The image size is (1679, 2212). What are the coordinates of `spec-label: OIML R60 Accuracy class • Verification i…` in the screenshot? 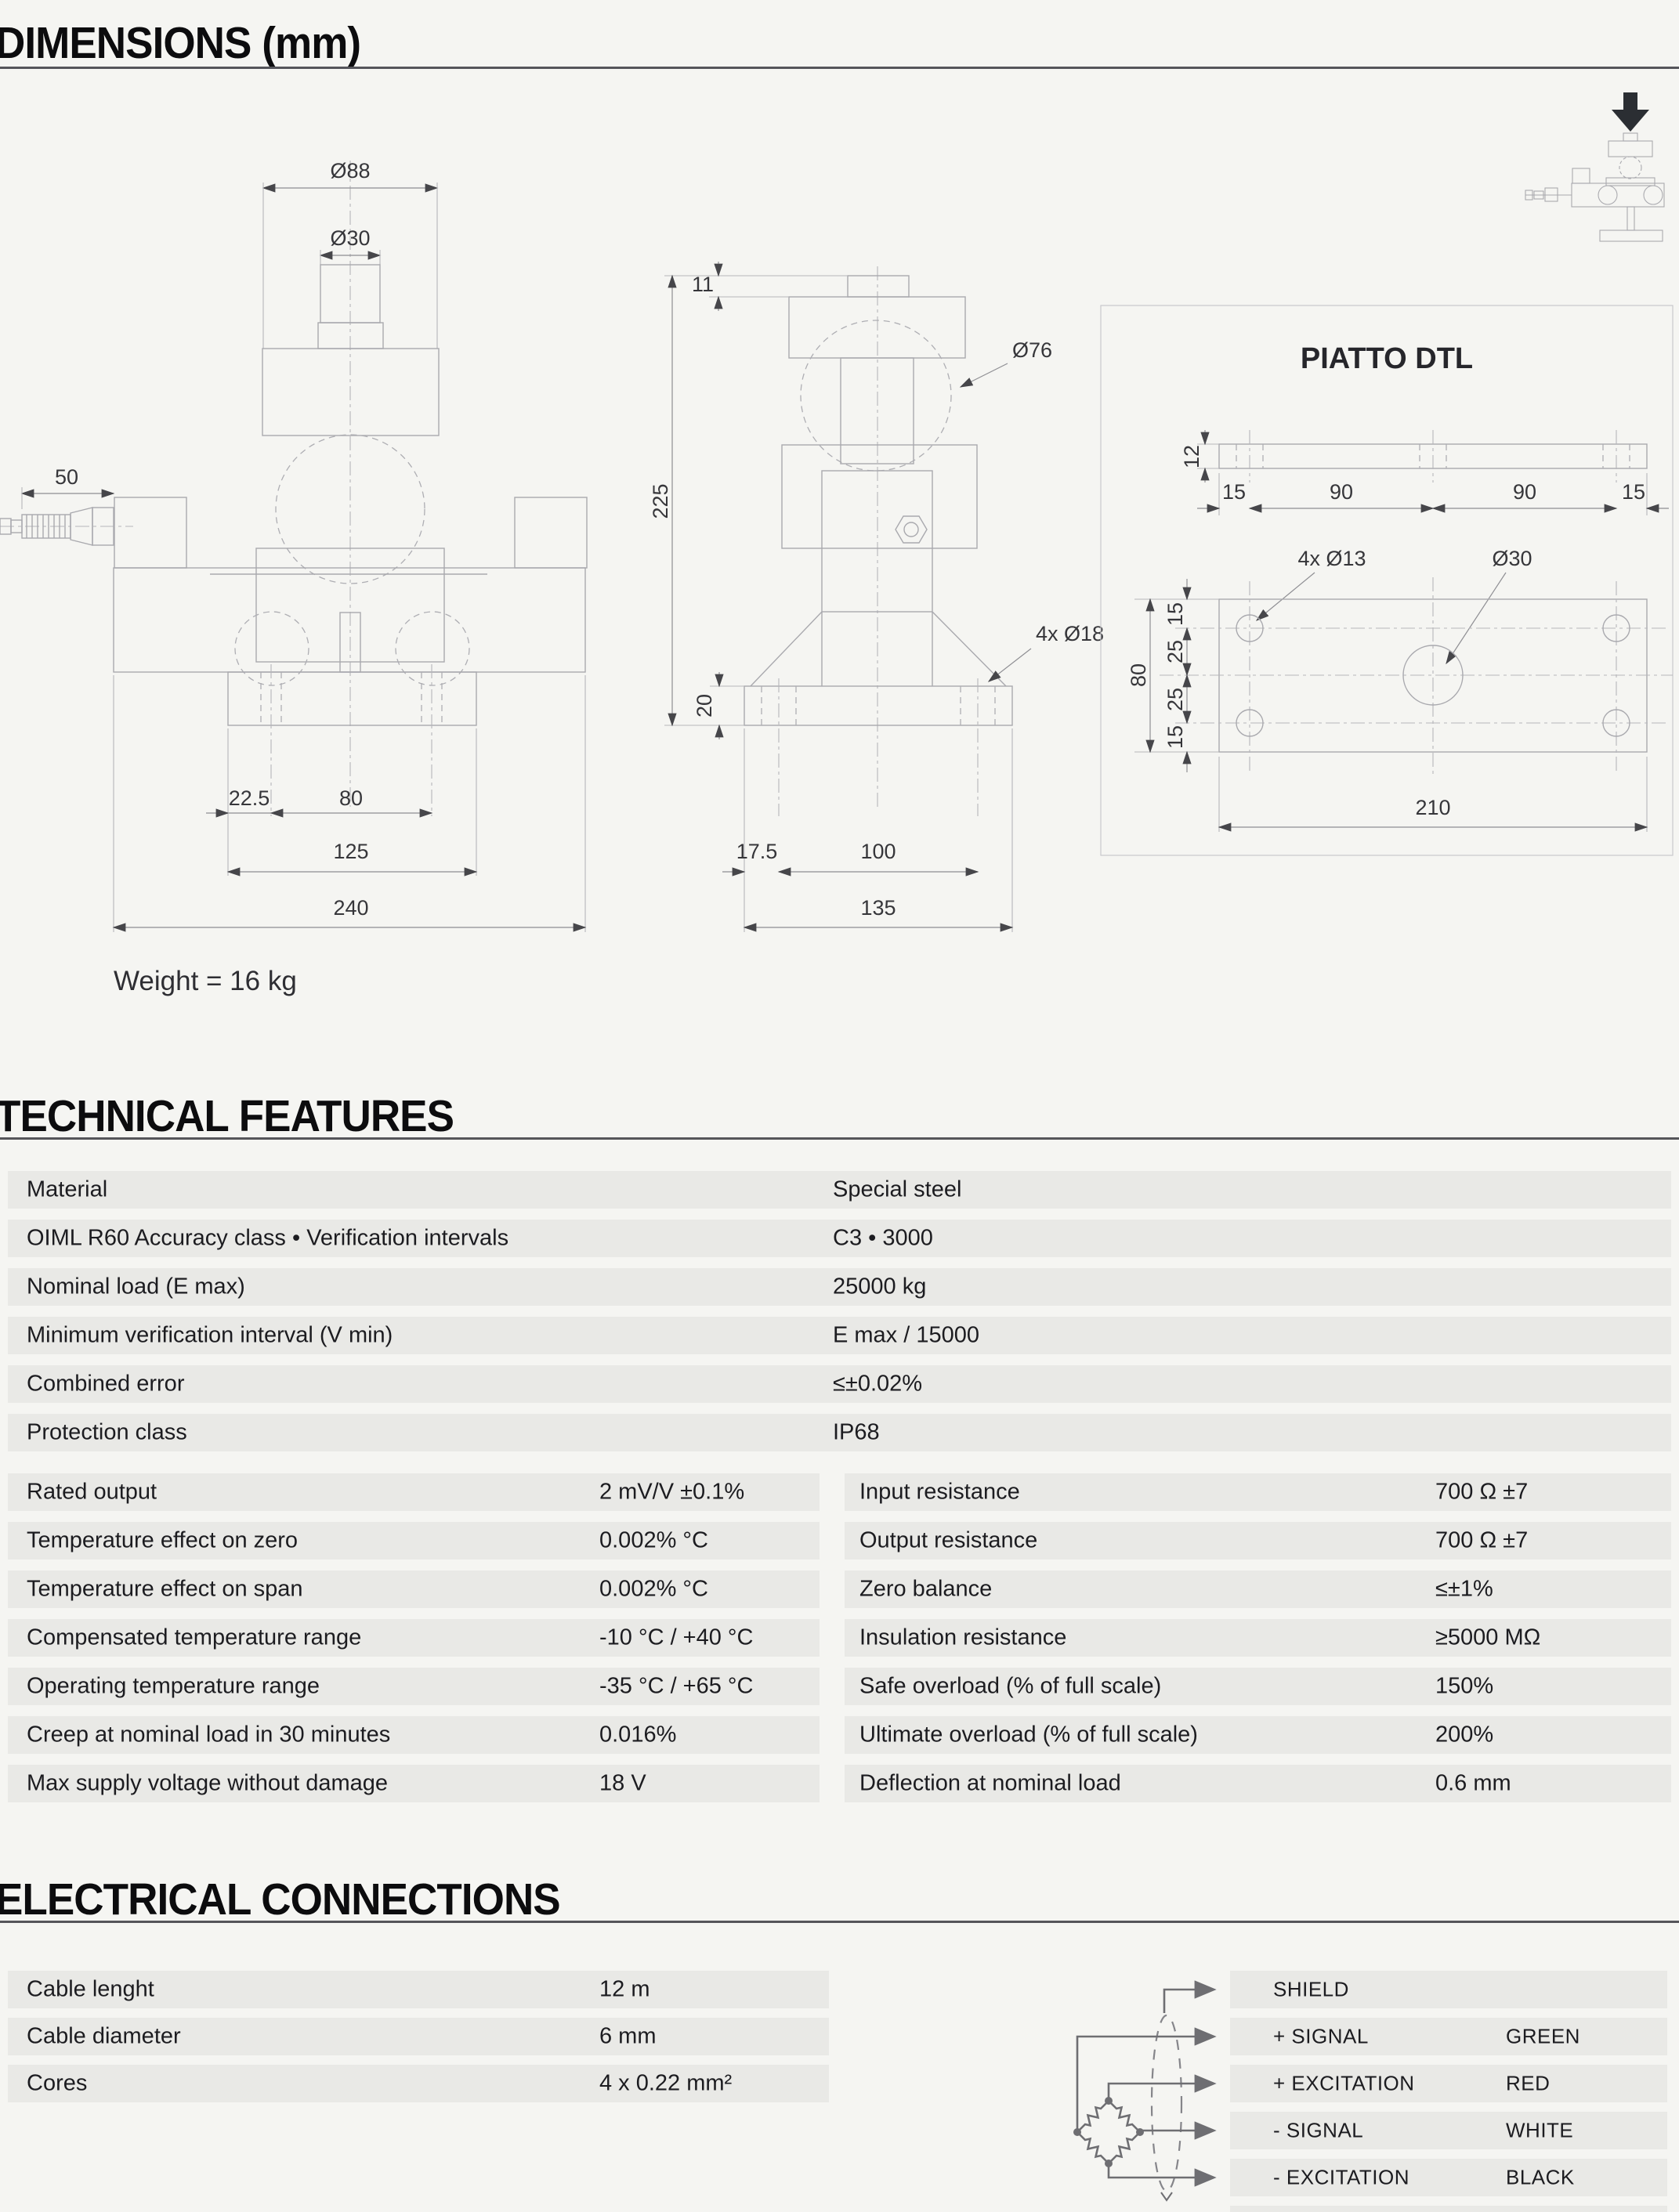 It's located at (268, 1238).